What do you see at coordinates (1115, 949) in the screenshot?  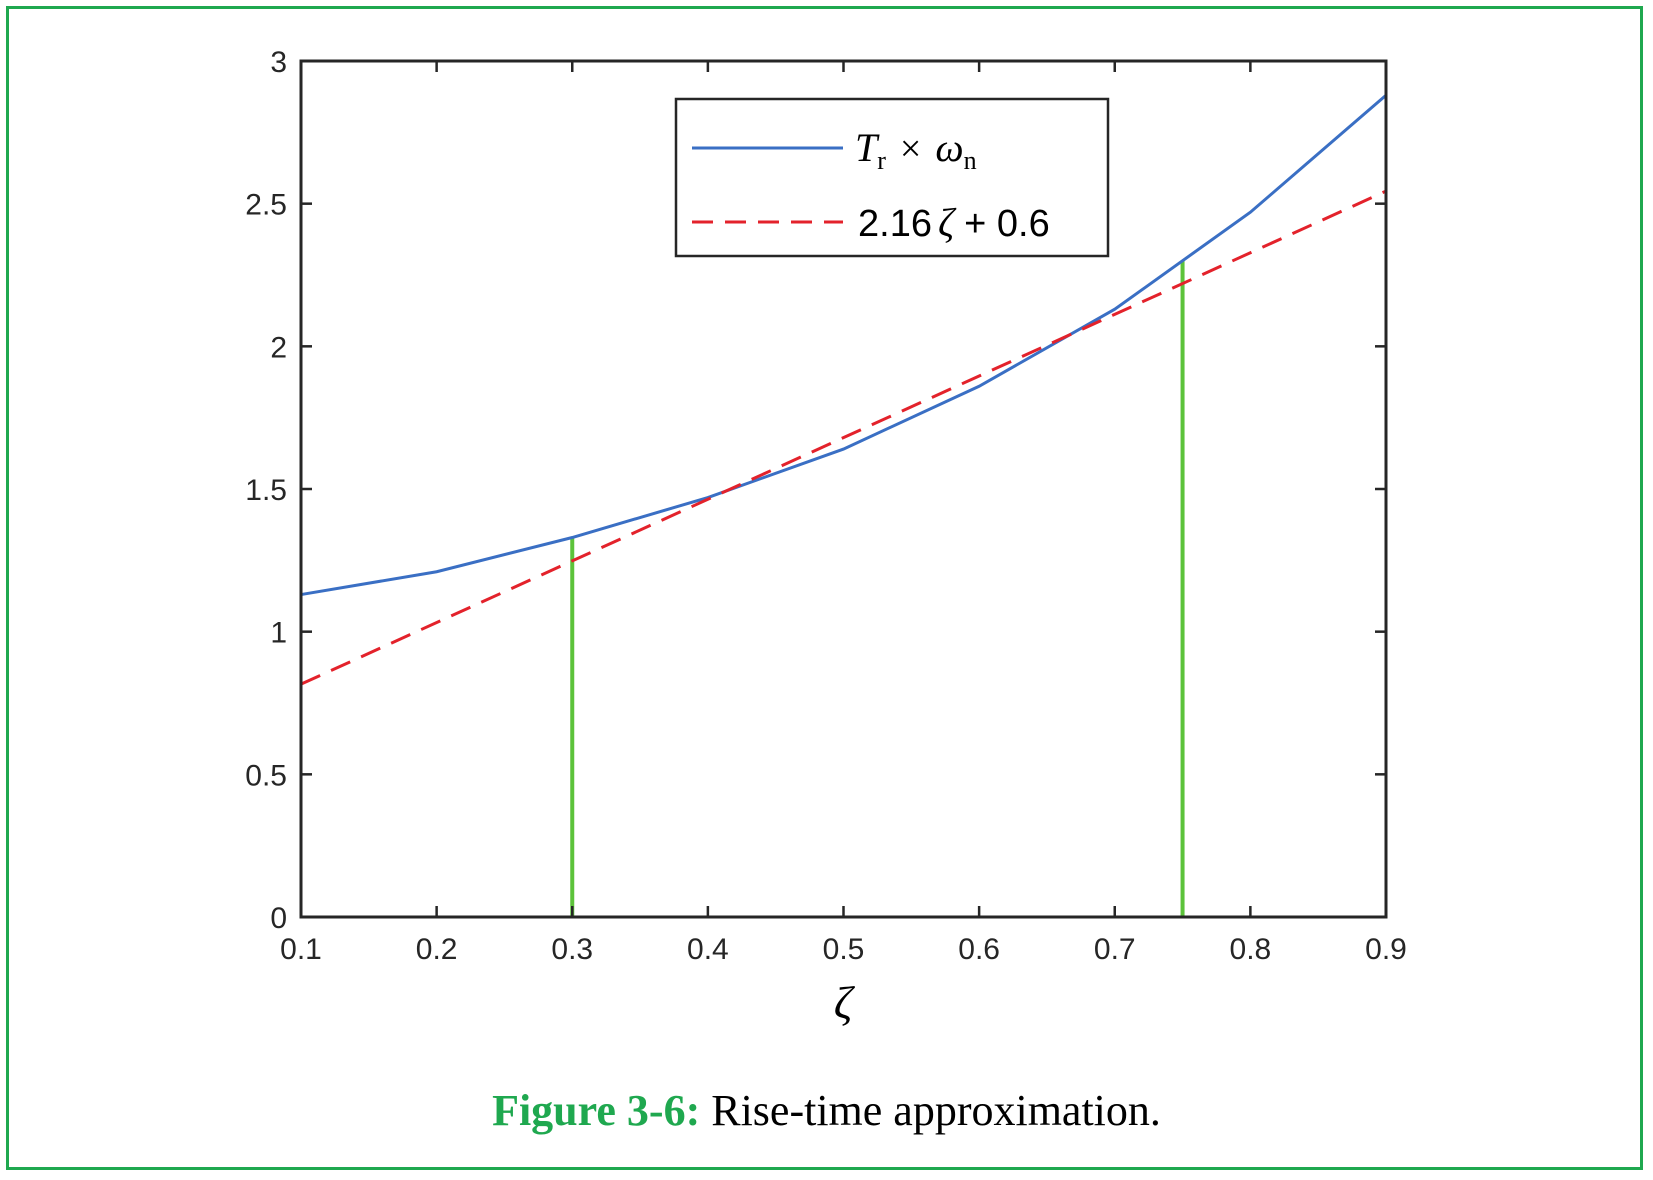 I see `x-tick-label: 0.7` at bounding box center [1115, 949].